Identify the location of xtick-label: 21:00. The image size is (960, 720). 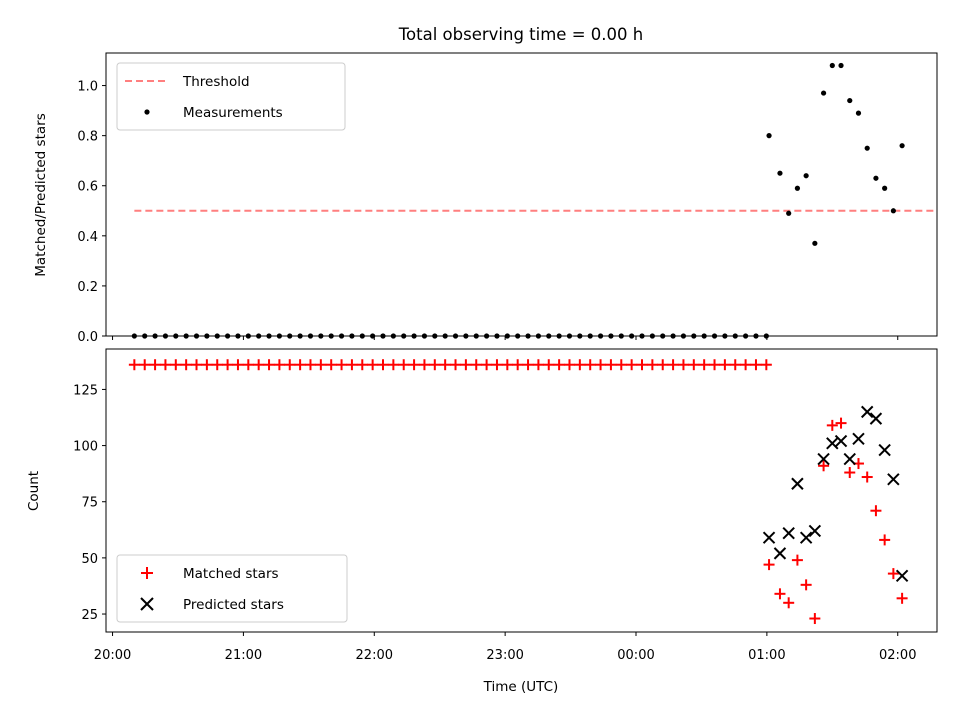
(243, 655).